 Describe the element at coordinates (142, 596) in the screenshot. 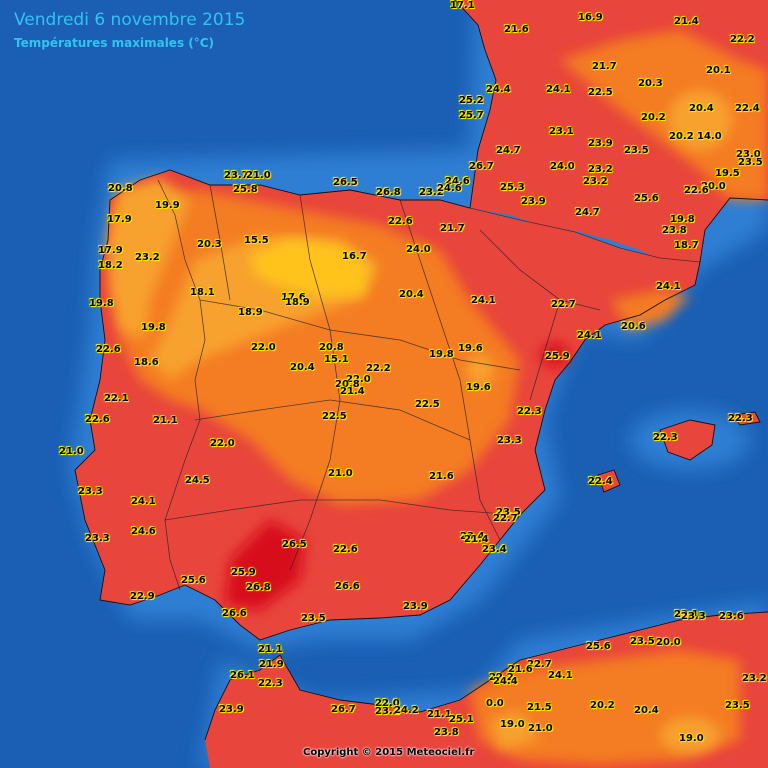

I see `temperature-value: 22.9` at that location.